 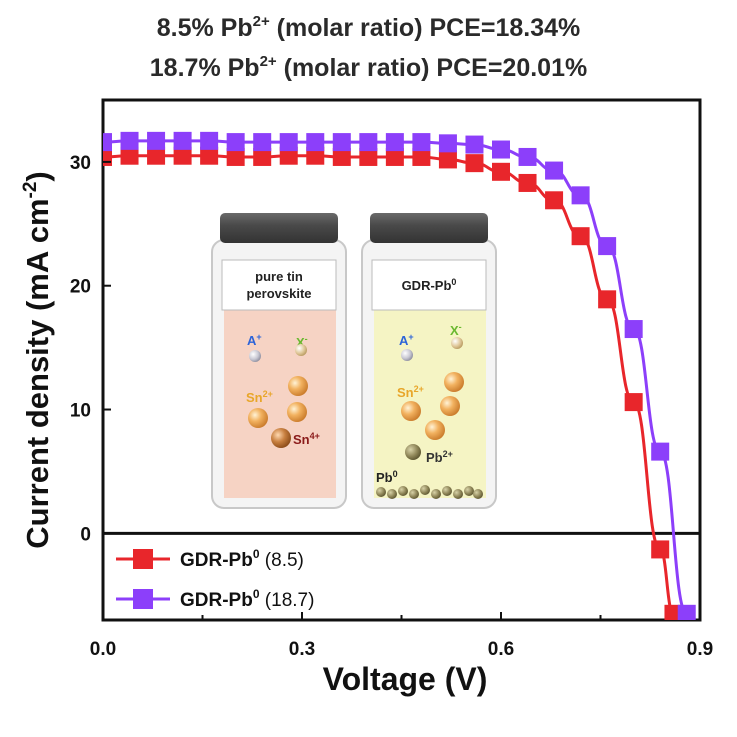 I want to click on vial-gdr-pb0: GDR-Pb0 A+ X- Sn2+ Pb2+ Pb0, so click(x=429, y=361).